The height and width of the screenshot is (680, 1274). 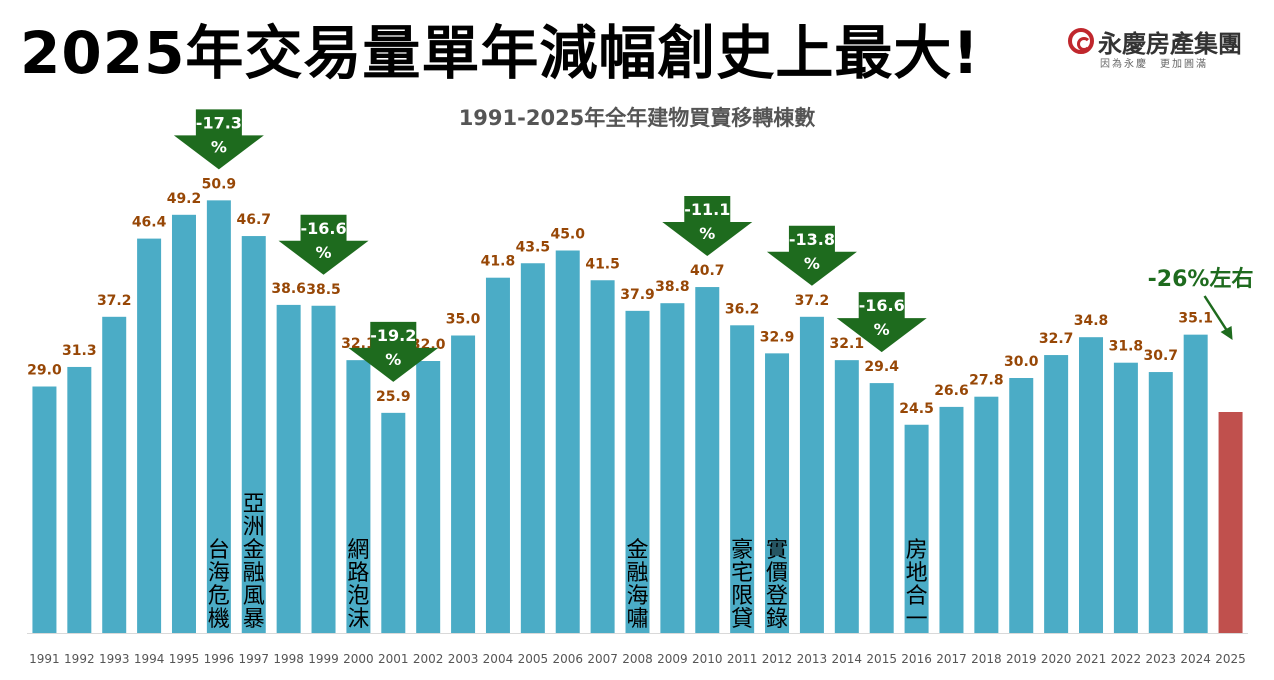 What do you see at coordinates (114, 301) in the screenshot?
I see `value-label-1993: 37.2` at bounding box center [114, 301].